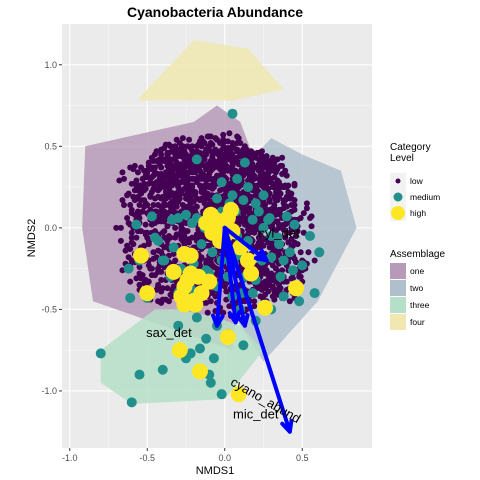 The image size is (480, 480). Describe the element at coordinates (417, 288) in the screenshot. I see `legend-label: two` at that location.